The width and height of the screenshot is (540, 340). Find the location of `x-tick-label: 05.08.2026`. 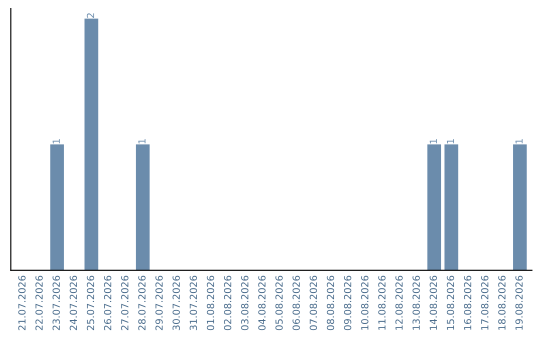

x-tick-label: 05.08.2026 is located at coordinates (279, 303).